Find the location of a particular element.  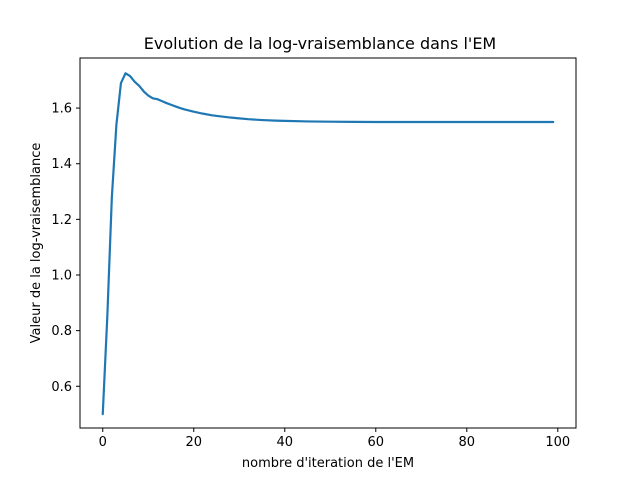

x-tick-label: 100 is located at coordinates (557, 442).